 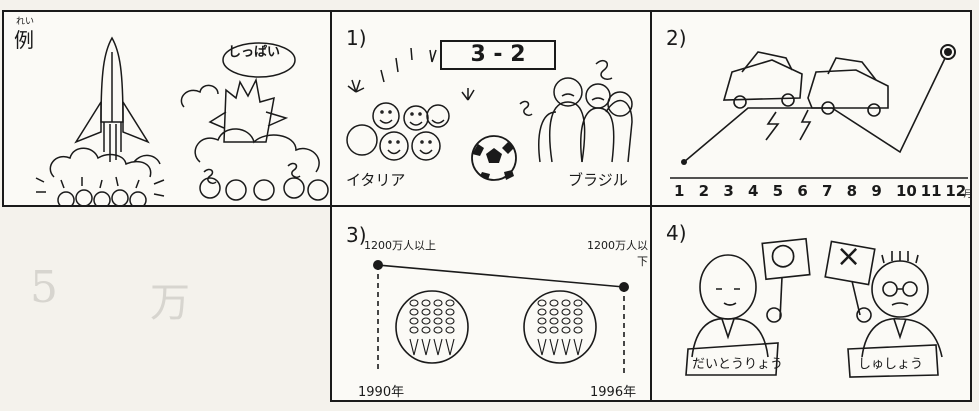 I want to click on sash-right, so click(x=893, y=361).